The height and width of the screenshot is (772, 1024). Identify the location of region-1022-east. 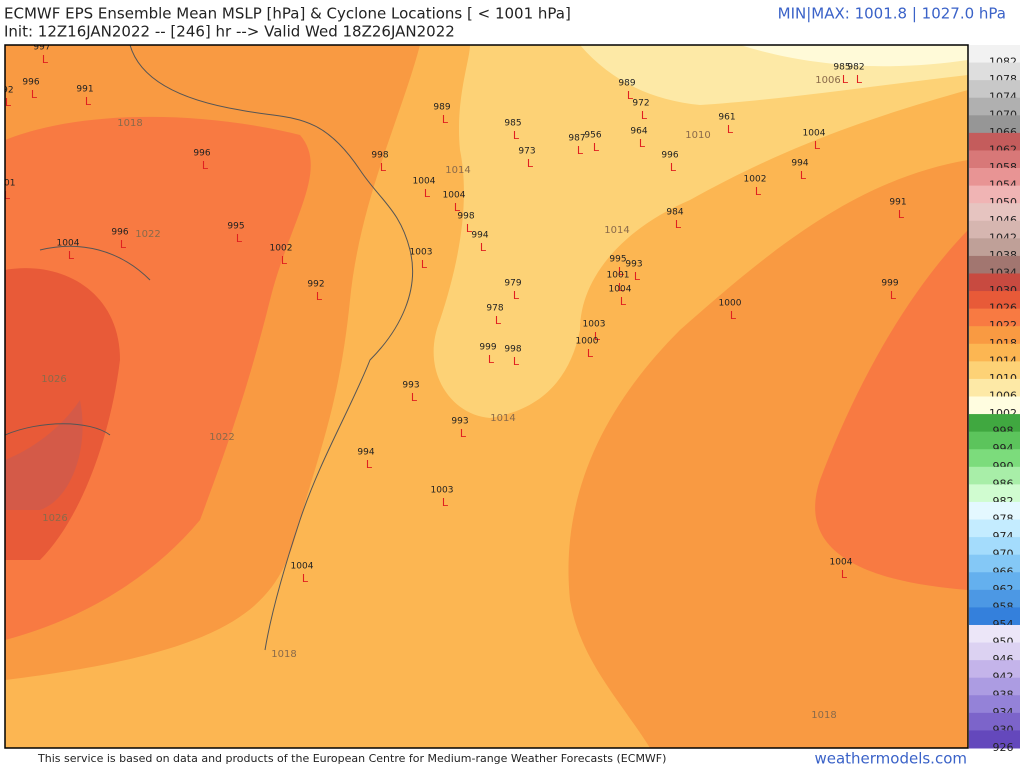
(891, 410).